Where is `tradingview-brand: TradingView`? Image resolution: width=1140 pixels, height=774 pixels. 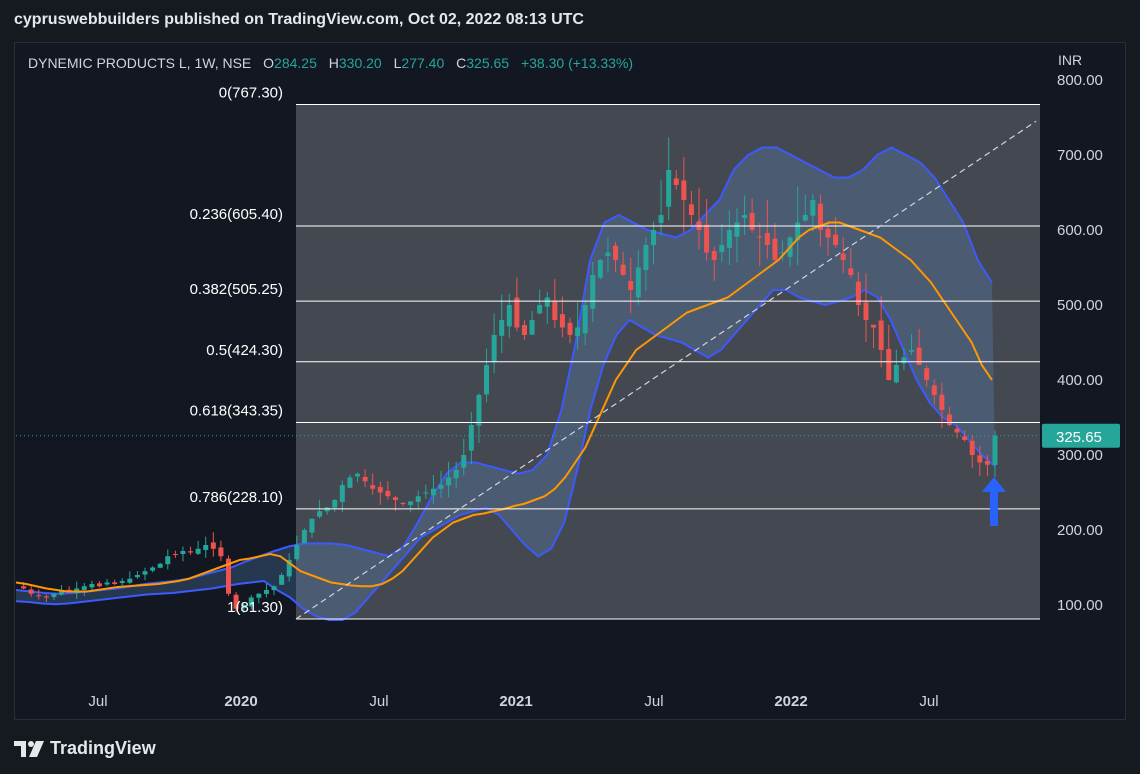 tradingview-brand: TradingView is located at coordinates (85, 748).